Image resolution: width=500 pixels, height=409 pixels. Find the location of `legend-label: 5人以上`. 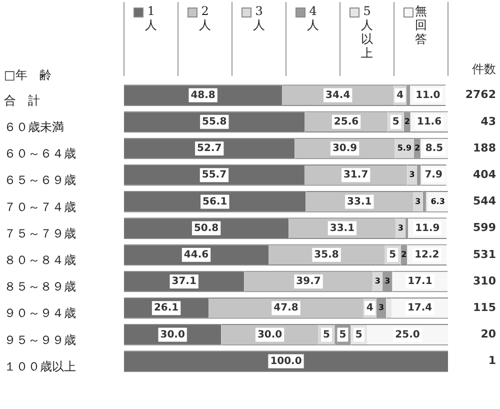

legend-label: 5人以上 is located at coordinates (367, 32).